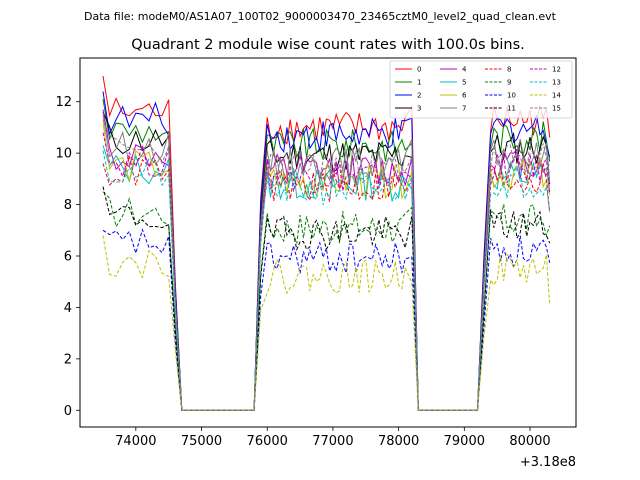 This screenshot has height=480, width=640. Describe the element at coordinates (419, 109) in the screenshot. I see `legend-label-3: 3` at that location.